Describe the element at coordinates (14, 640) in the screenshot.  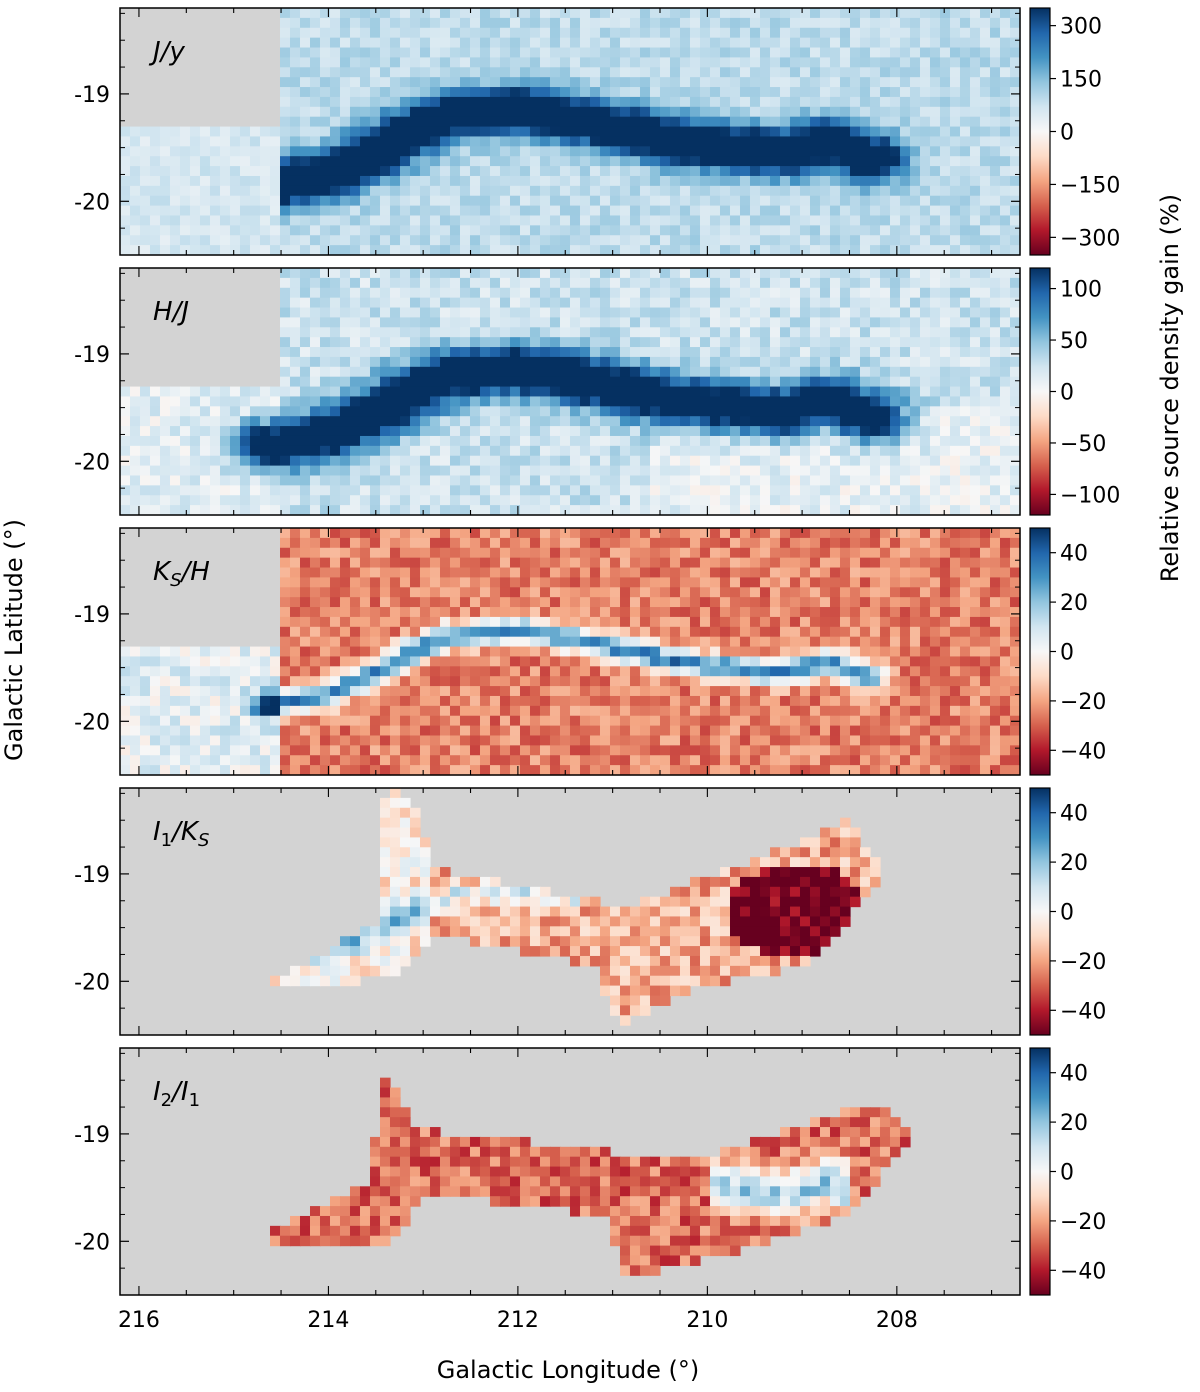
I see `y-axis-label: Galactic Latitude (°)` at that location.